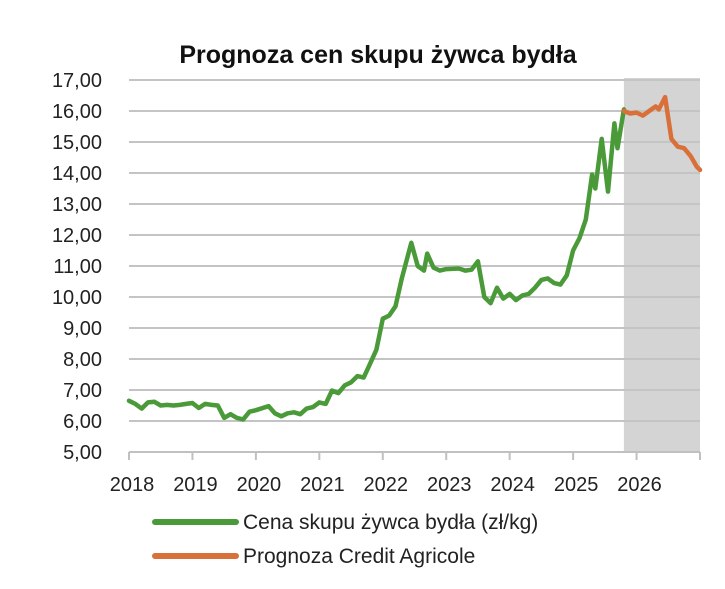  Describe the element at coordinates (82, 360) in the screenshot. I see `y-tick-label: 8,00` at that location.